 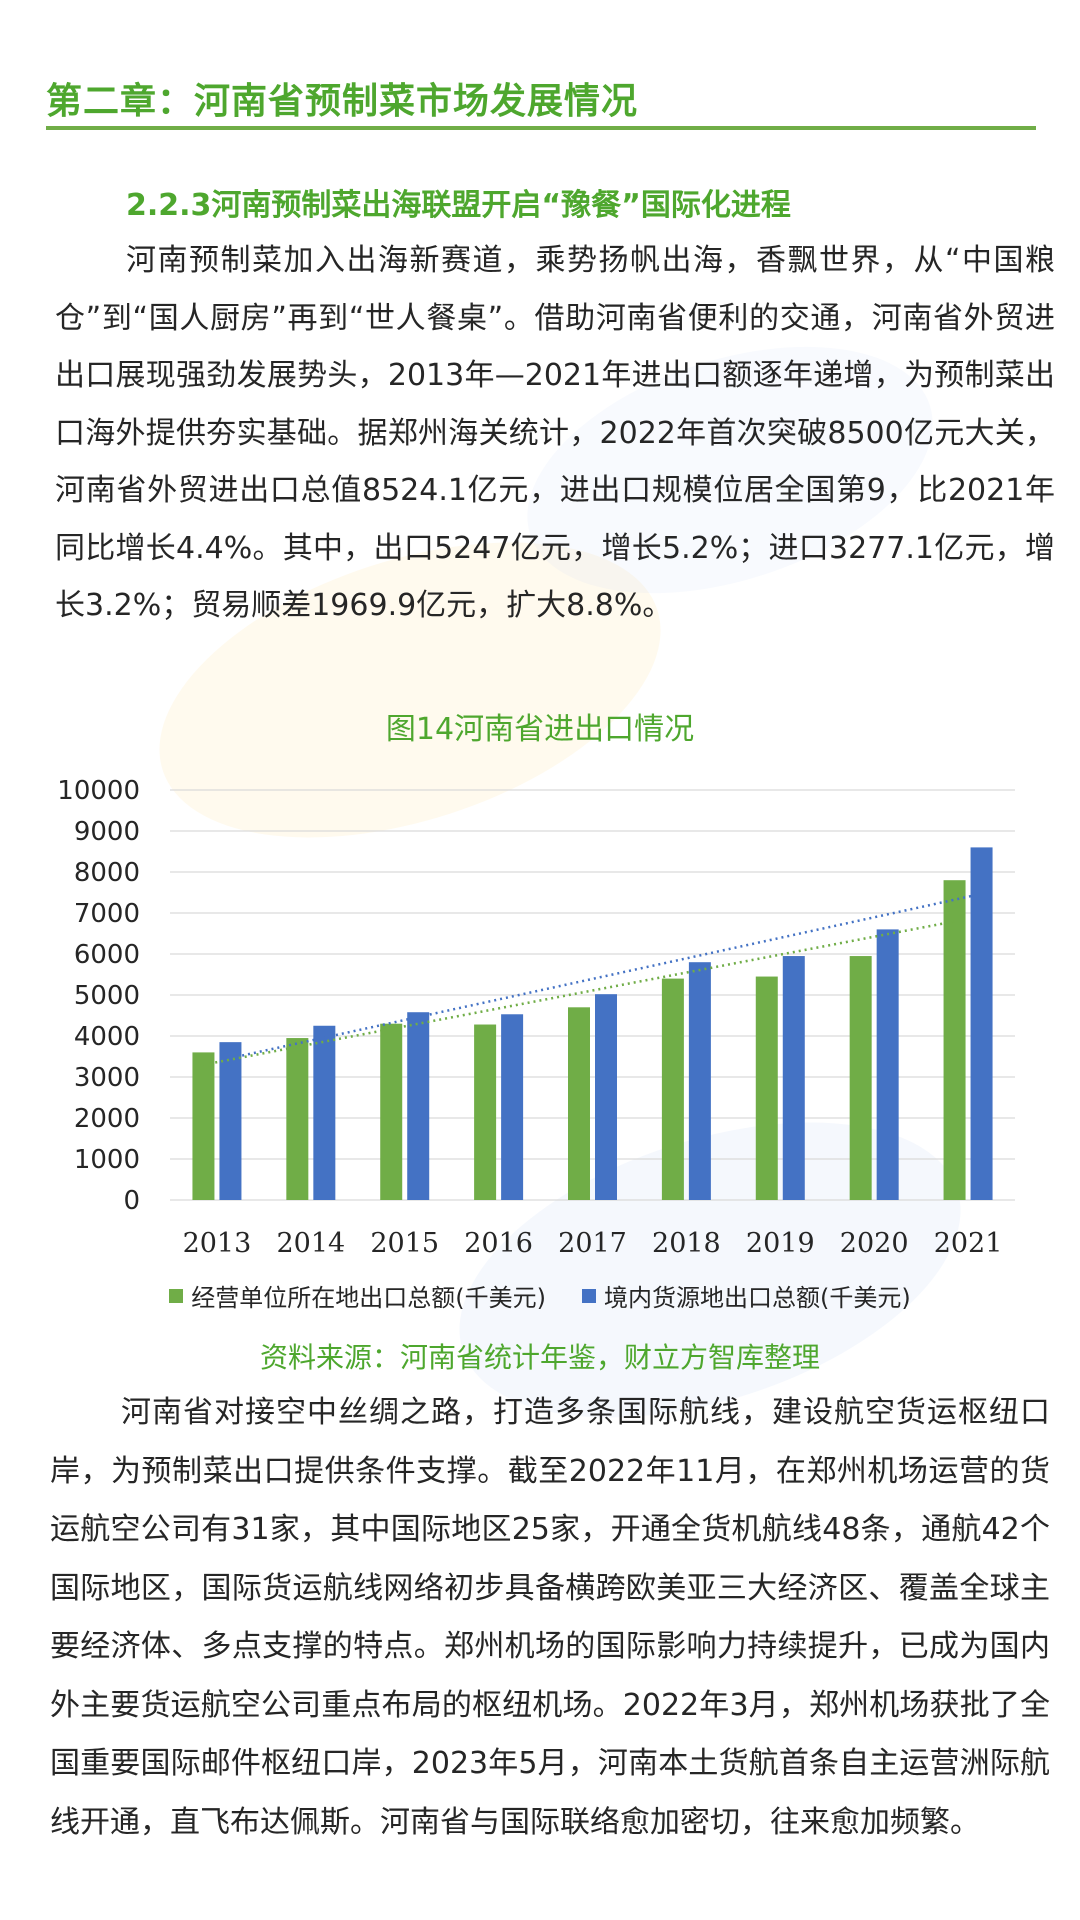 What do you see at coordinates (176, 1295) in the screenshot?
I see `legend-swatch-green` at bounding box center [176, 1295].